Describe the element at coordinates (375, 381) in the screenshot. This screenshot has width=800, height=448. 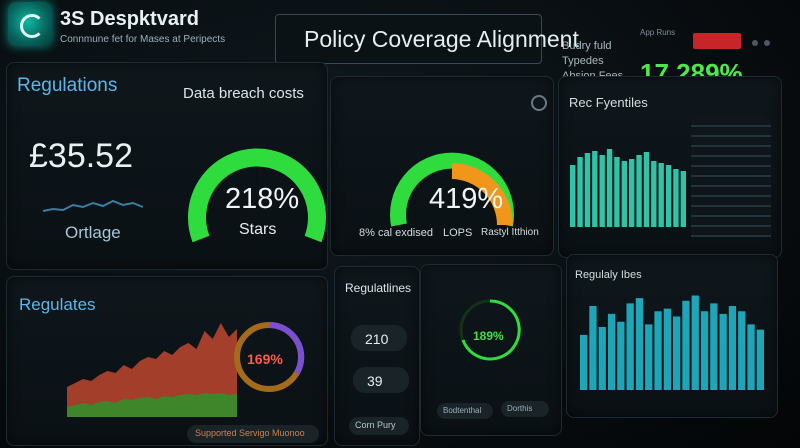
I see `regulatlines-item-2-value: 39` at that location.